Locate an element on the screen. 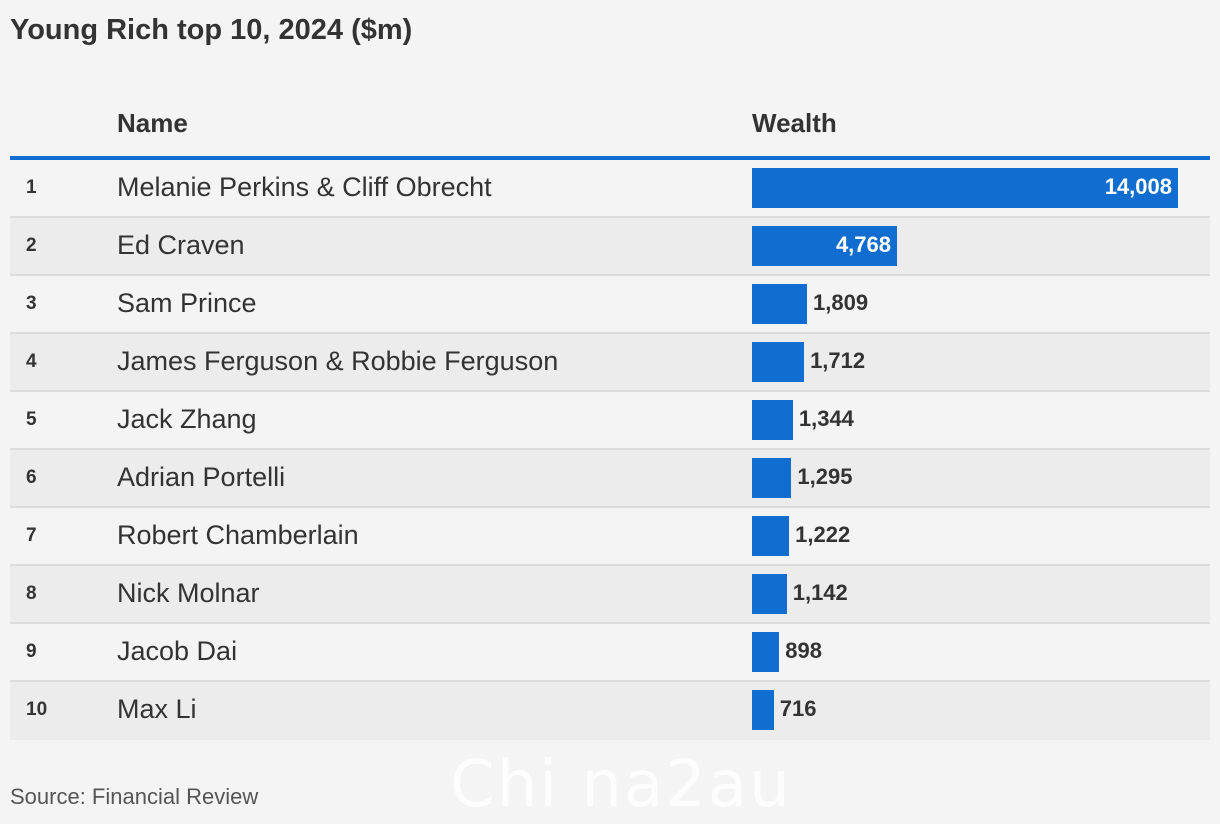 The width and height of the screenshot is (1220, 824). table-row: 9 Jacob Dai 898 is located at coordinates (610, 653).